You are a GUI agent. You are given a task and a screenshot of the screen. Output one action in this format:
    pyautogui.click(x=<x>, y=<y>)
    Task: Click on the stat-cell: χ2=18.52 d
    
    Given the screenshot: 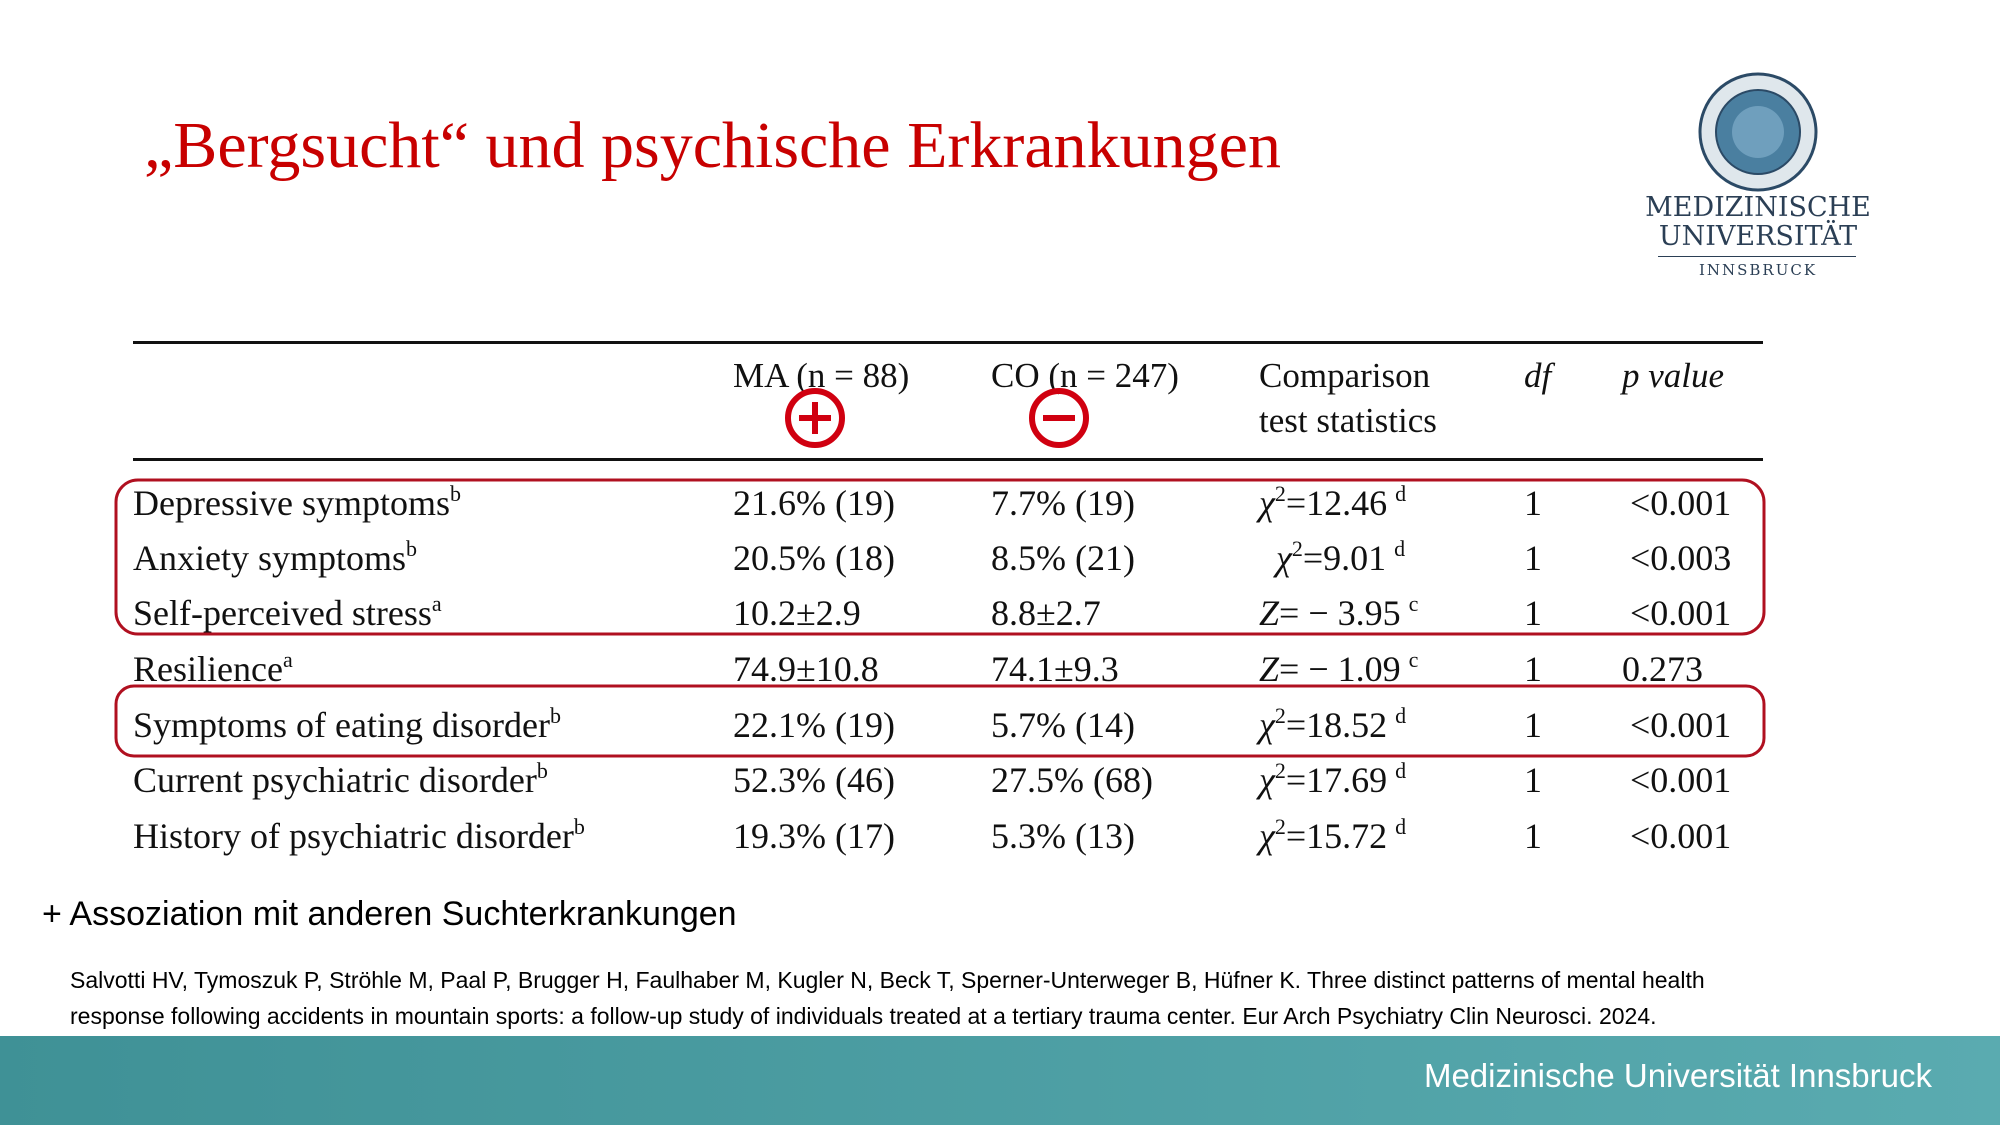 What is the action you would take?
    pyautogui.click(x=1332, y=725)
    